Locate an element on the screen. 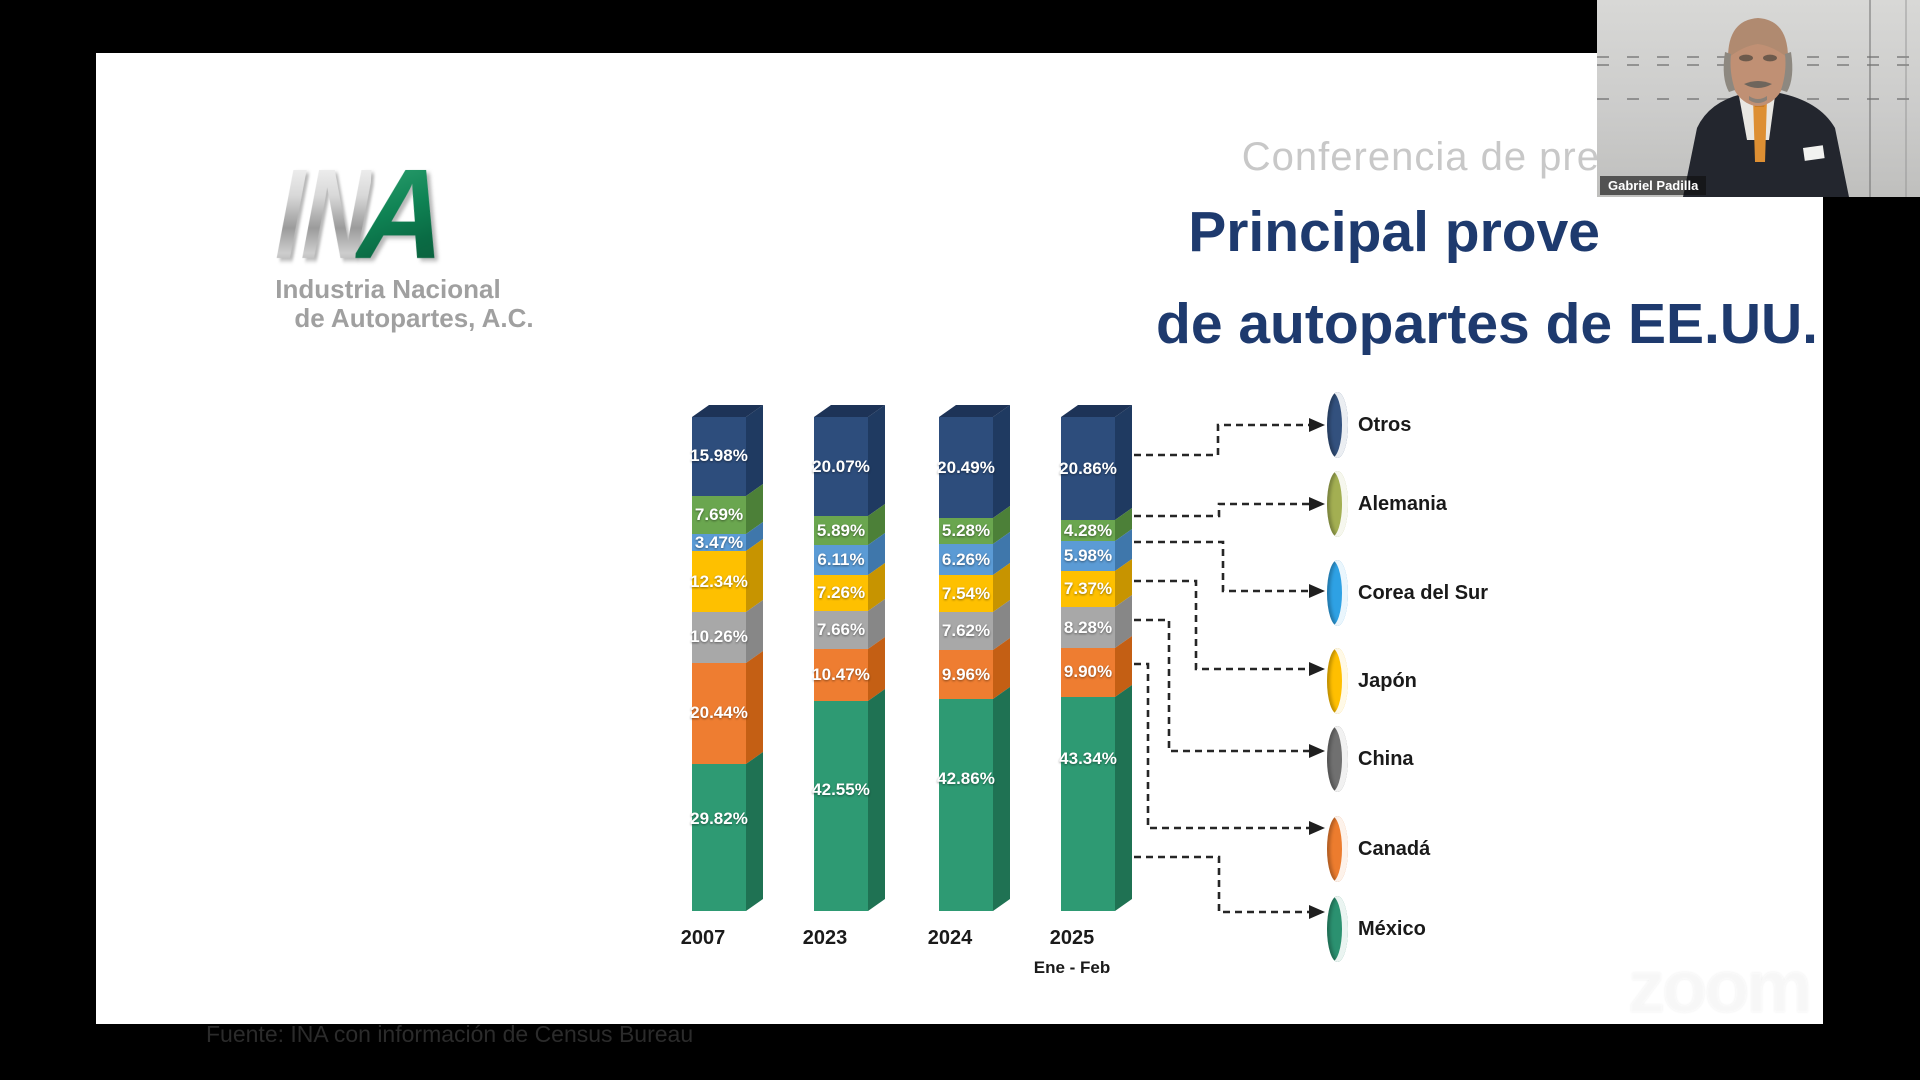 Image resolution: width=1920 pixels, height=1080 pixels. bar-2025: 20.86% 4.28% 5.98% 7.37% 8.28% 9.90% 43.34% is located at coordinates (1095, 658).